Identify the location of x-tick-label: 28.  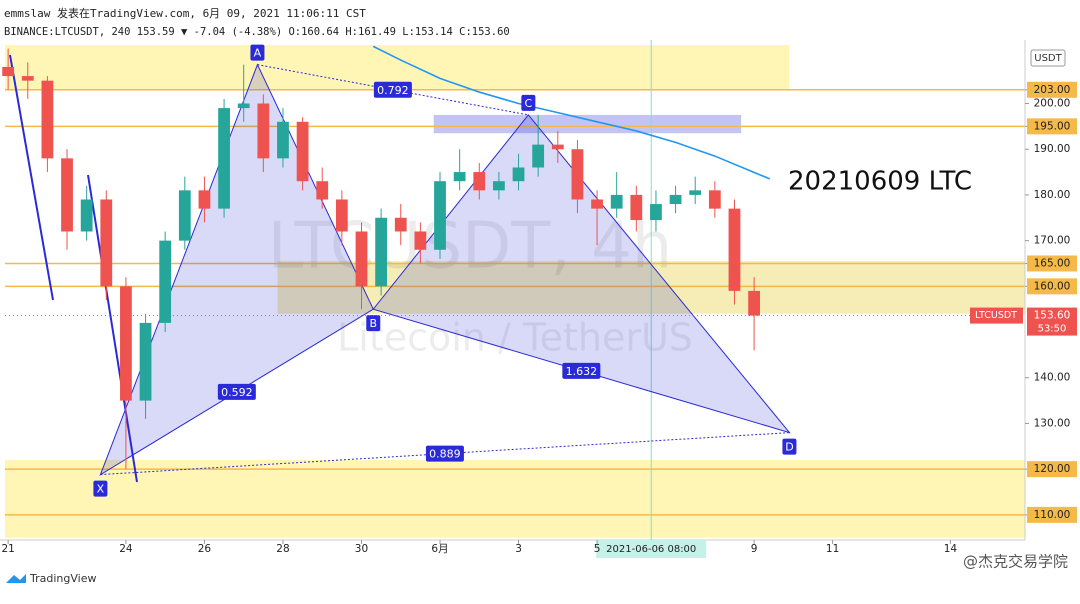
(282, 549).